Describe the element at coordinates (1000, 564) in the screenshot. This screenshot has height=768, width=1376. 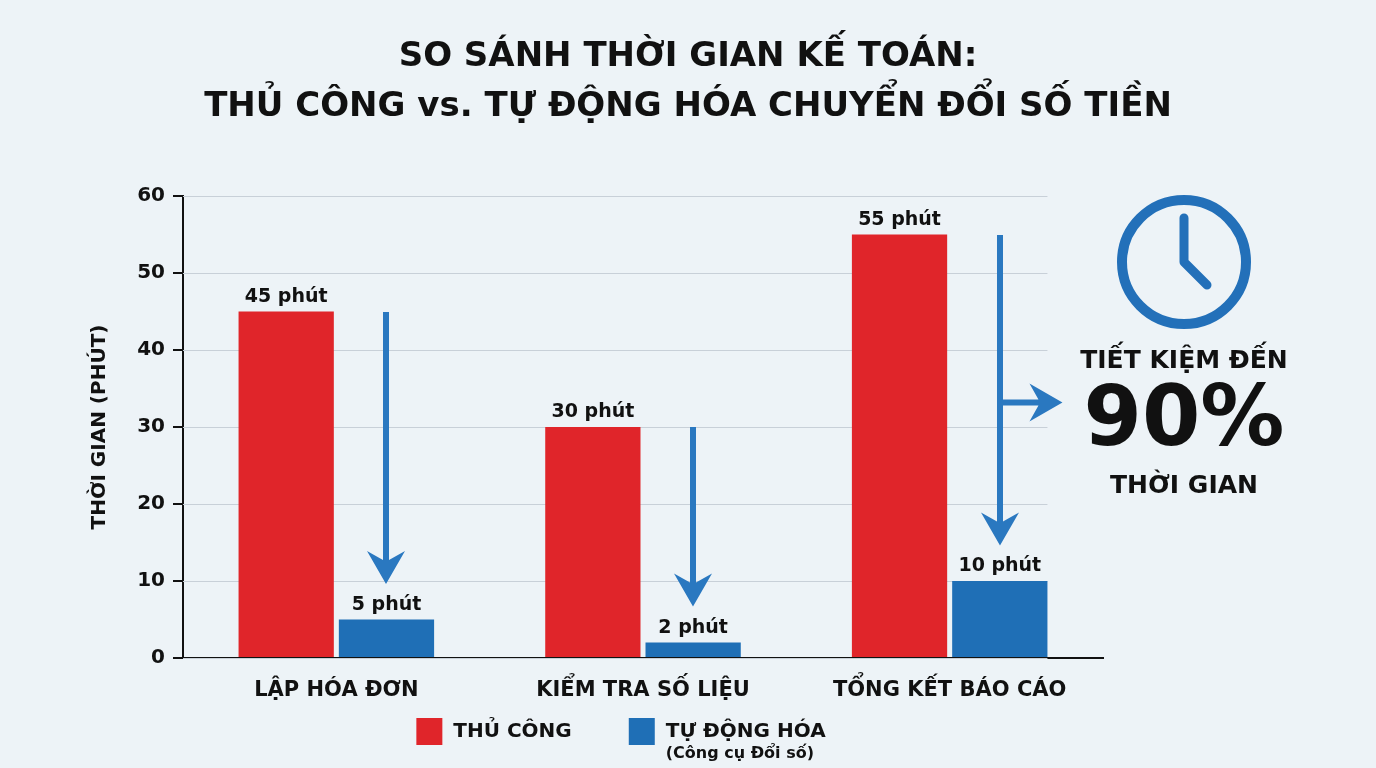
I see `data-label: 10 phút` at that location.